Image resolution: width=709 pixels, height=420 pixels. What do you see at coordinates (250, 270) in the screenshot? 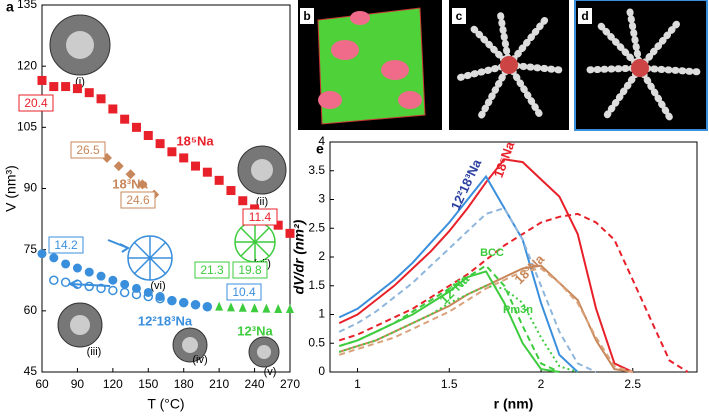
I see `annotation: 19.8` at bounding box center [250, 270].